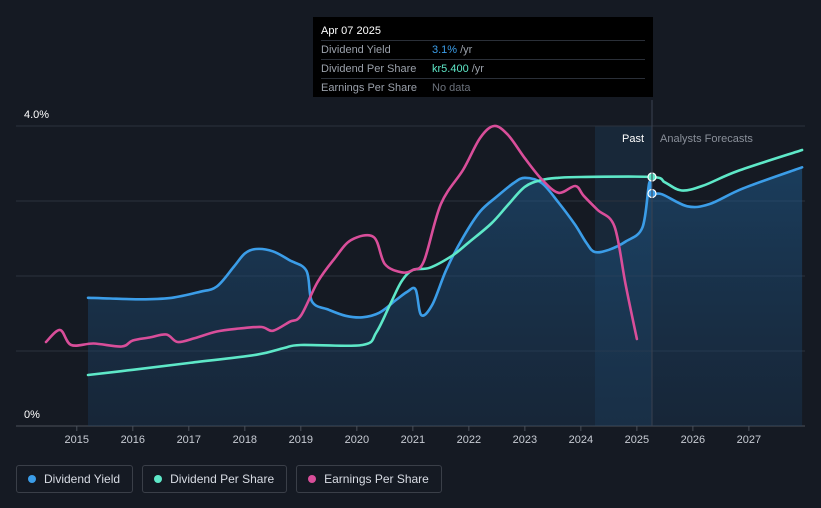 Image resolution: width=821 pixels, height=508 pixels. Describe the element at coordinates (82, 479) in the screenshot. I see `legend-label: Dividend Yield` at that location.